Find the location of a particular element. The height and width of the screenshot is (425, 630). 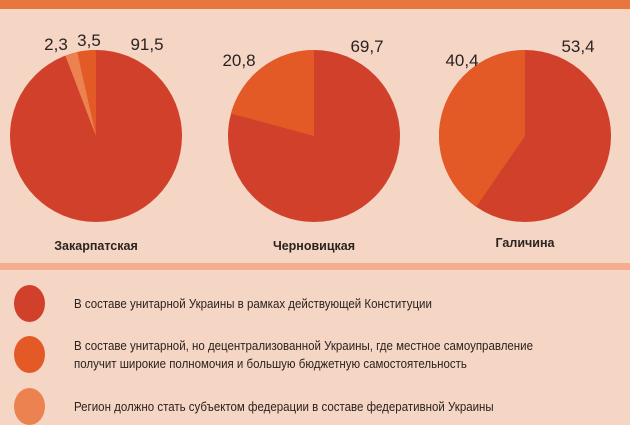

top-bar is located at coordinates (315, 4).